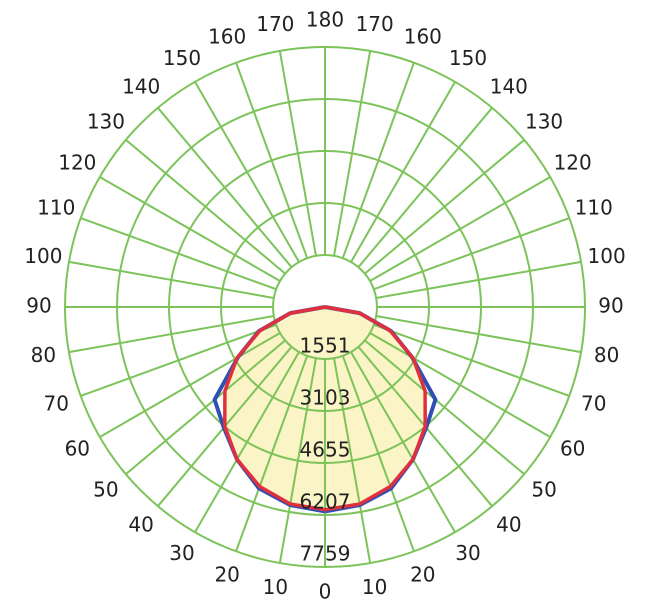 Image resolution: width=650 pixels, height=614 pixels. I want to click on ring-label: 4655, so click(325, 449).